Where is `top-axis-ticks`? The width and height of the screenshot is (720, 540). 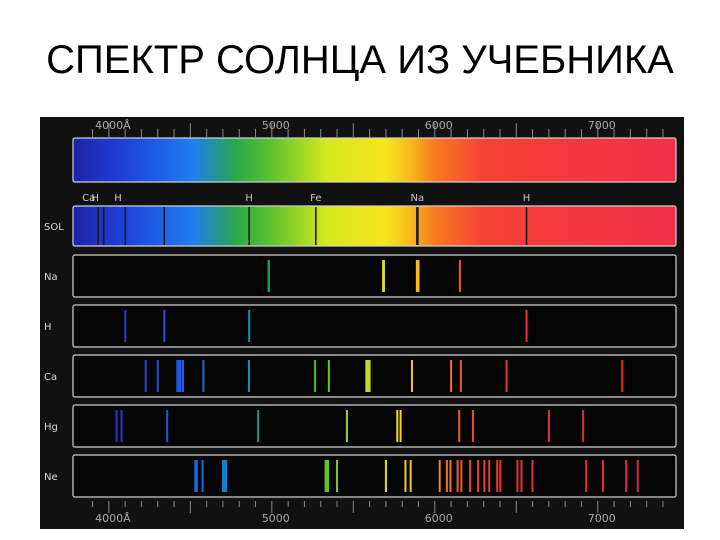
top-axis-ticks is located at coordinates (378, 130).